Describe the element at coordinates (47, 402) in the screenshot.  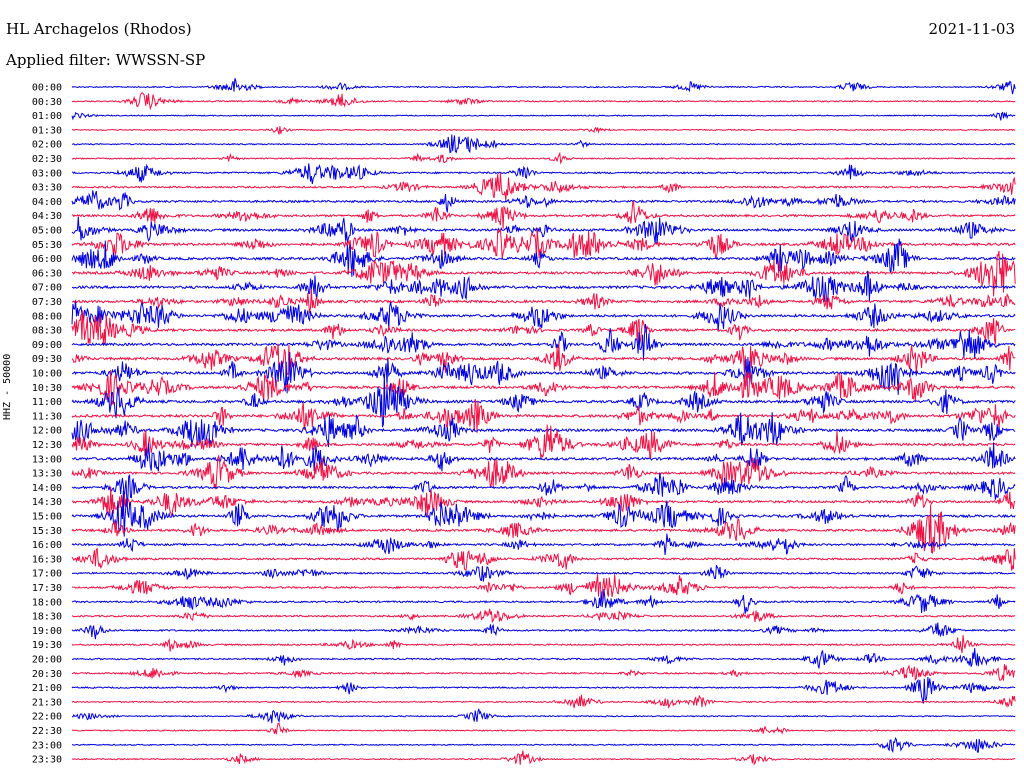
I see `row-time-label: 11:00` at that location.